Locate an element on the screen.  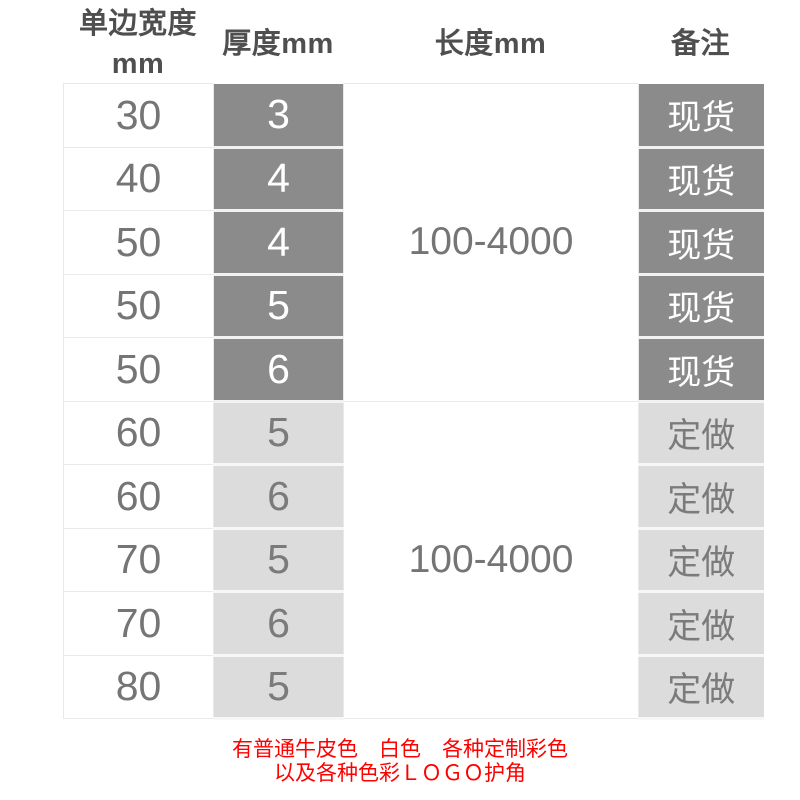
table-row: 50 6 现货 is located at coordinates (413, 370).